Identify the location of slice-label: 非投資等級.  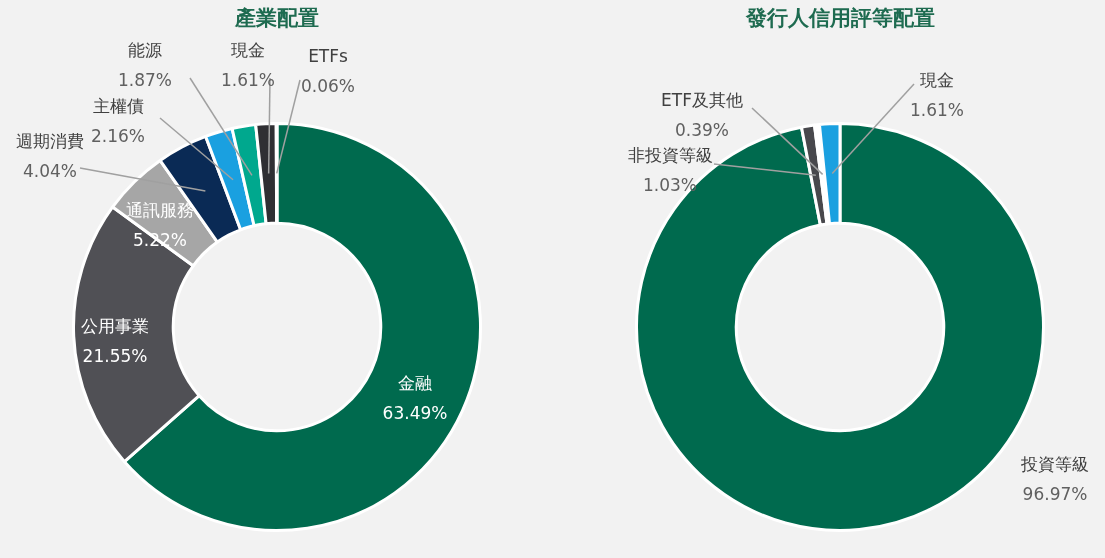
(670, 155).